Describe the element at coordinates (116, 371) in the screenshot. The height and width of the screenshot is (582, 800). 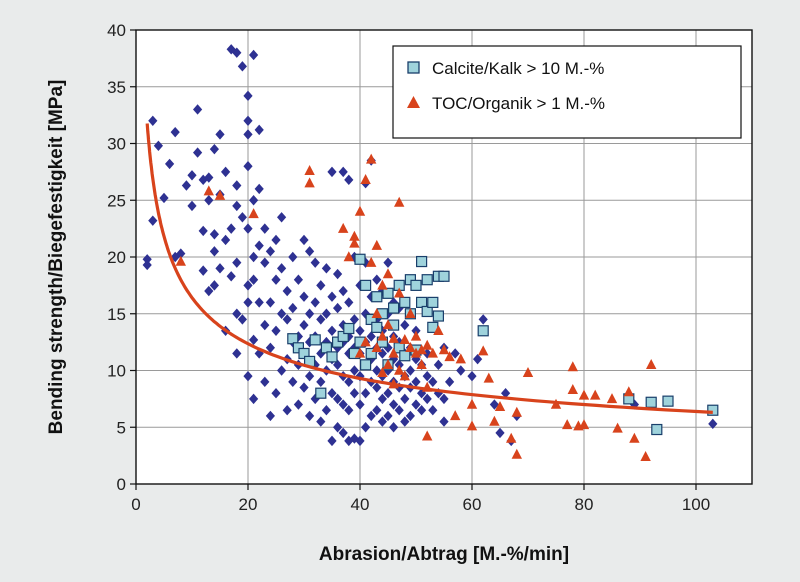
I see `y-tick-label: 10` at that location.